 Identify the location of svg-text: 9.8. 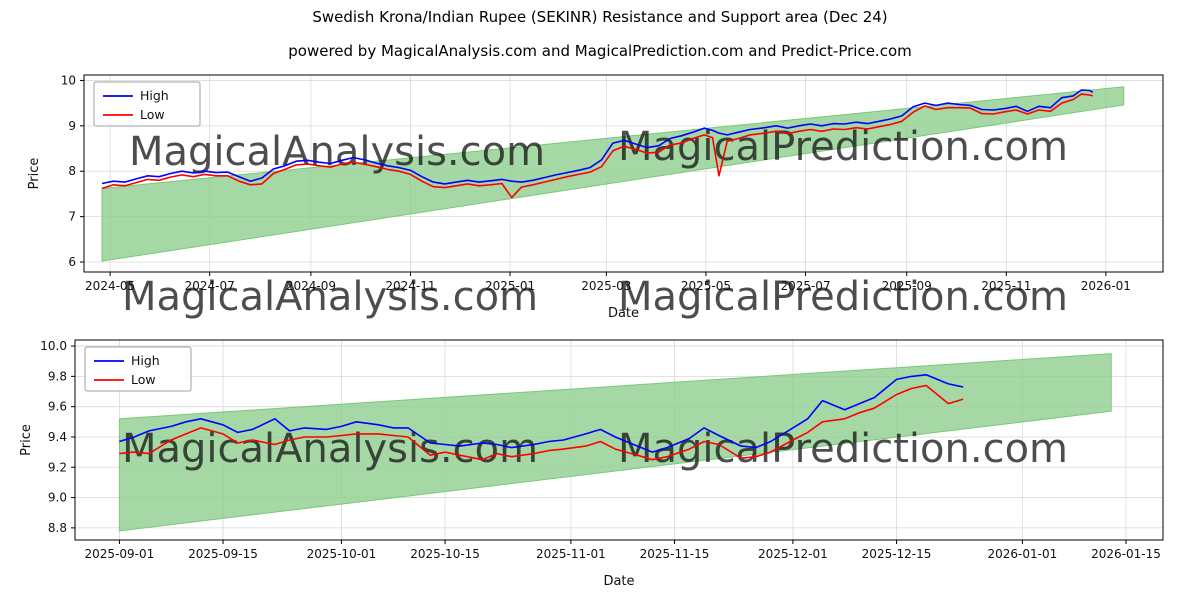
(57, 376).